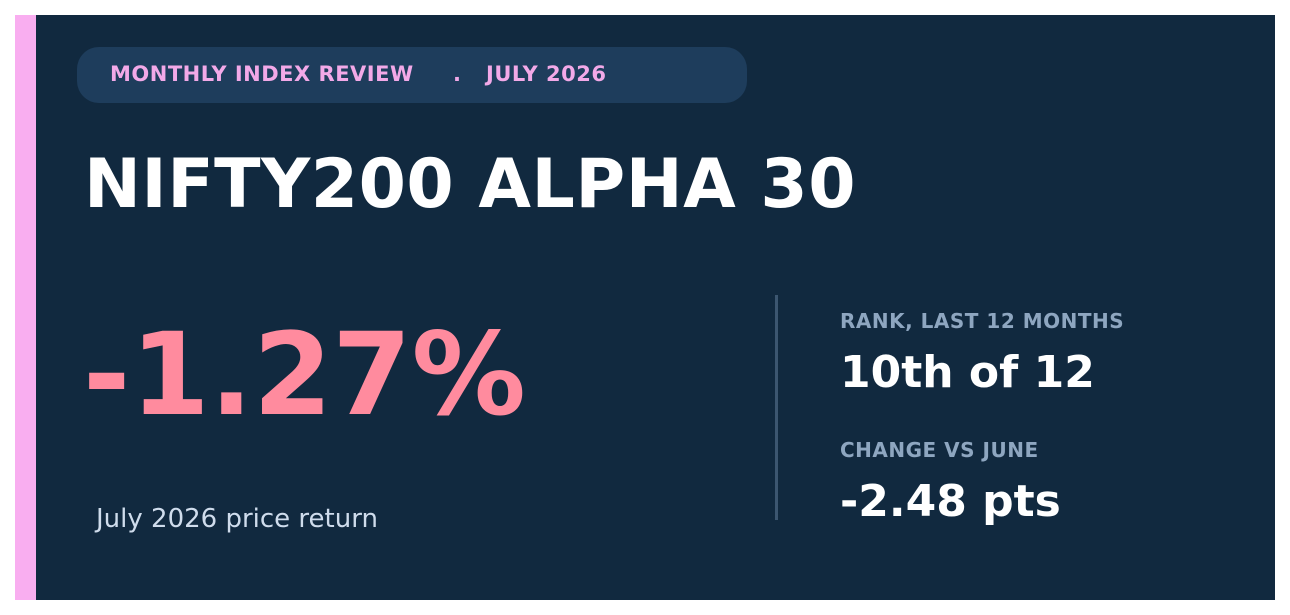  I want to click on rank-value: 10th of 12, so click(967, 372).